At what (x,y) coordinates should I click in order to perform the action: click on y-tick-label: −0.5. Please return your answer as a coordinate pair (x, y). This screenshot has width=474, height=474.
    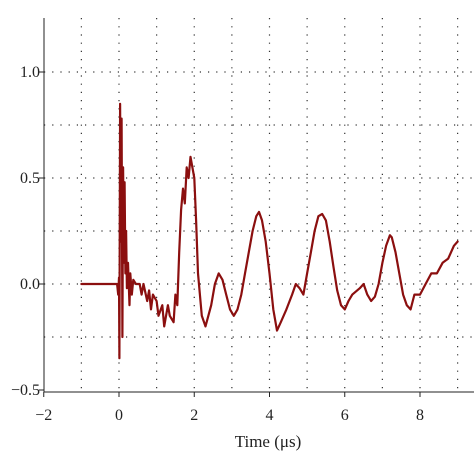
    Looking at the image, I should click on (25, 390).